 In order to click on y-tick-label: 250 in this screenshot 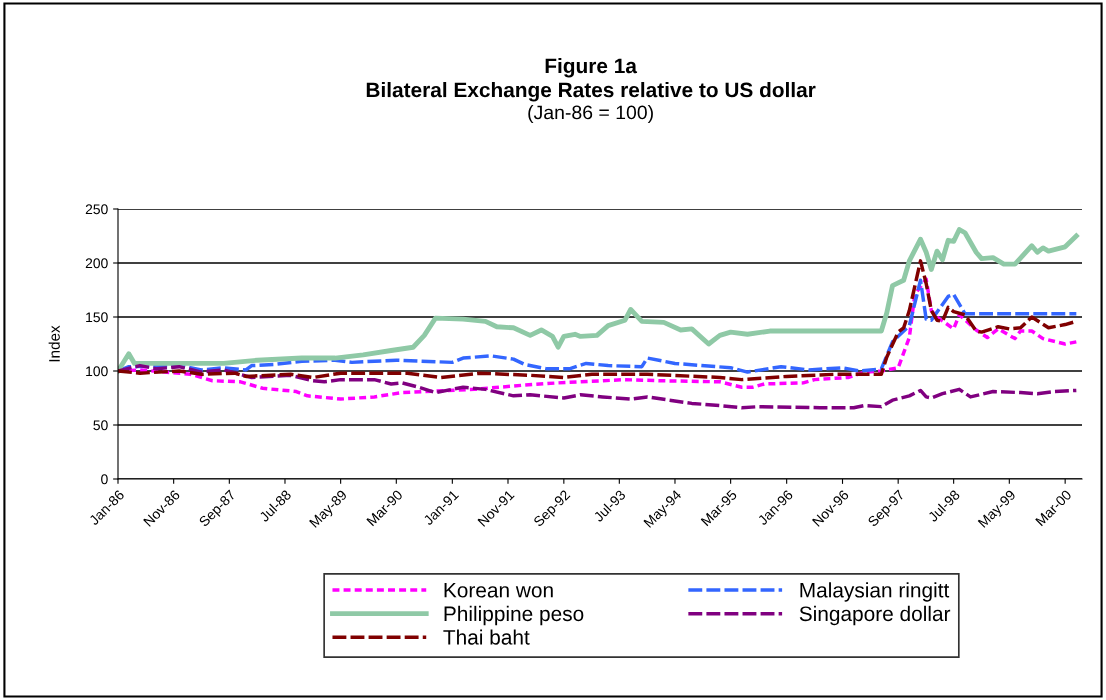, I will do `click(96, 209)`.